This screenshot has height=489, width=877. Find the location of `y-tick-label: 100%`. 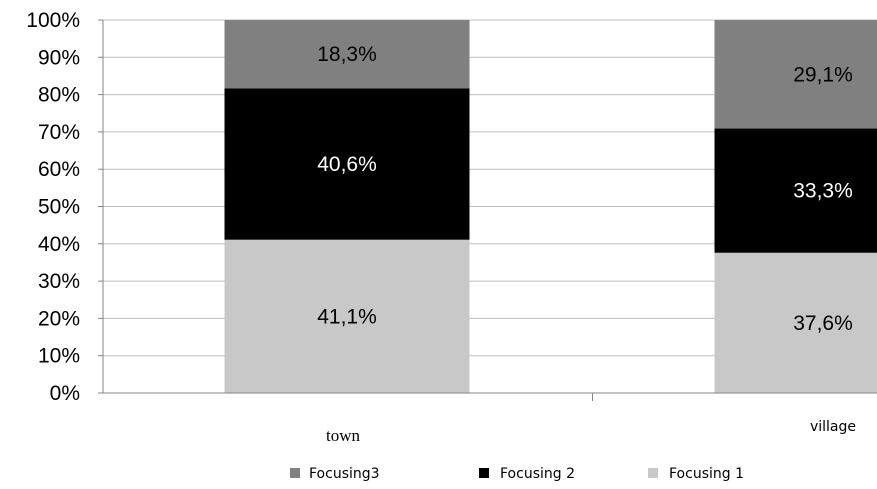

y-tick-label: 100% is located at coordinates (53, 20).